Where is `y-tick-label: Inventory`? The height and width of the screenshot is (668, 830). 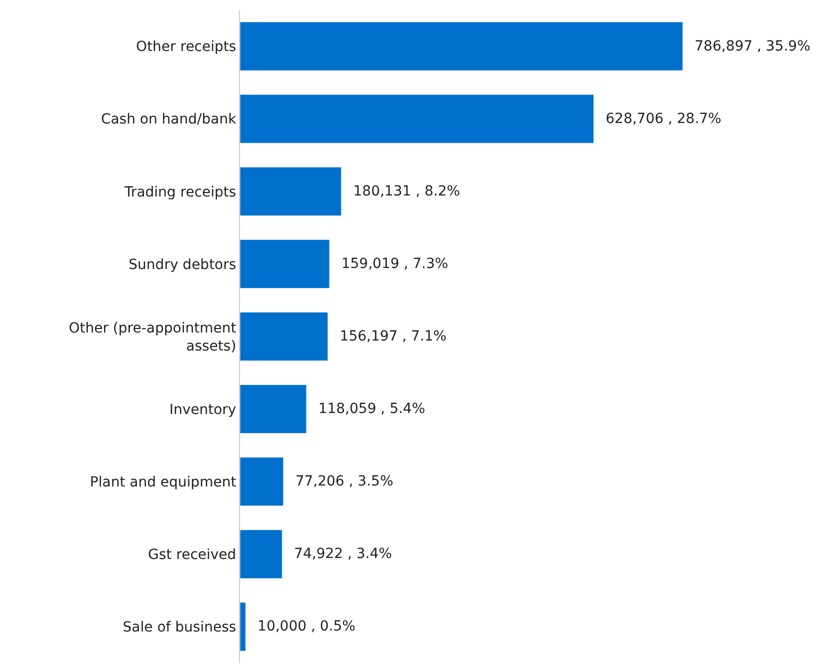 y-tick-label: Inventory is located at coordinates (202, 410).